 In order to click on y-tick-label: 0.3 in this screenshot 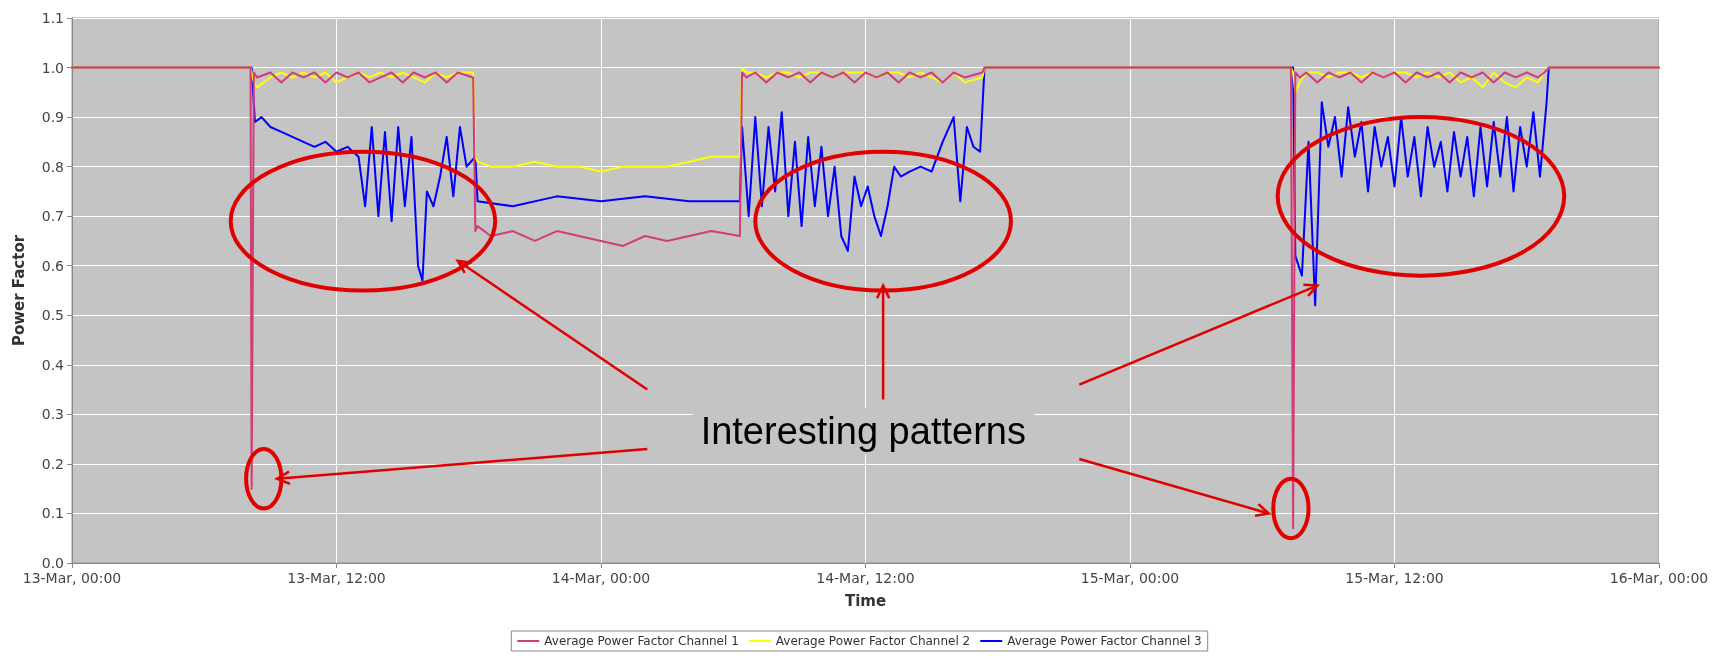, I will do `click(52, 414)`.